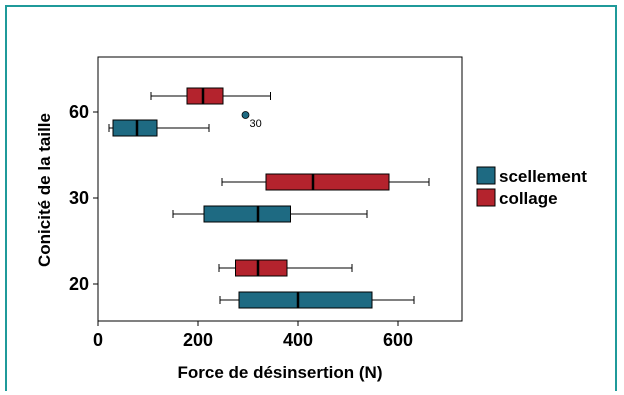 The image size is (624, 395). What do you see at coordinates (79, 284) in the screenshot?
I see `y-tick-label: 20` at bounding box center [79, 284].